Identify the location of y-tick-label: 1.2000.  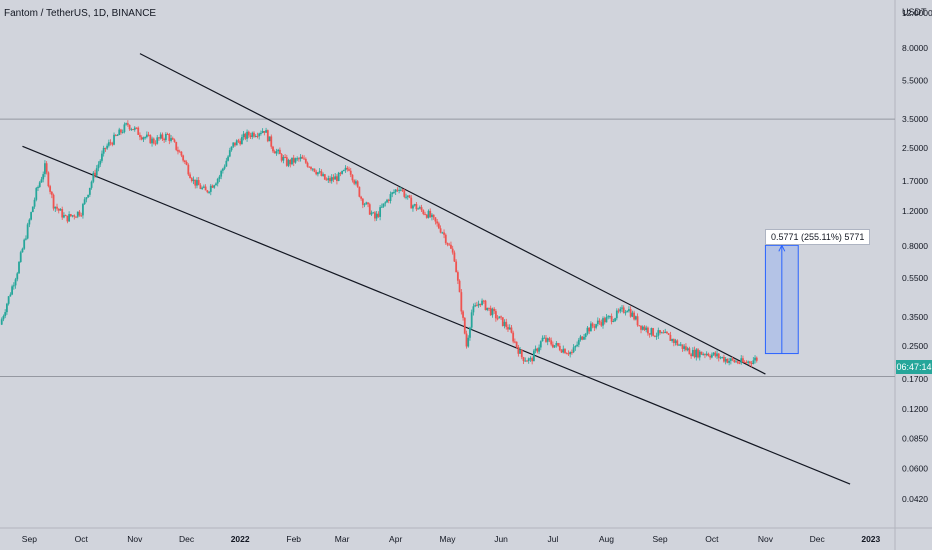
(915, 211).